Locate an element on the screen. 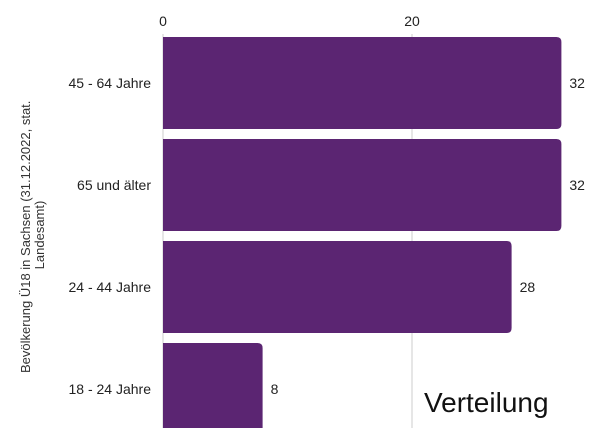 The width and height of the screenshot is (589, 428). x-tick-label: 0 is located at coordinates (163, 21).